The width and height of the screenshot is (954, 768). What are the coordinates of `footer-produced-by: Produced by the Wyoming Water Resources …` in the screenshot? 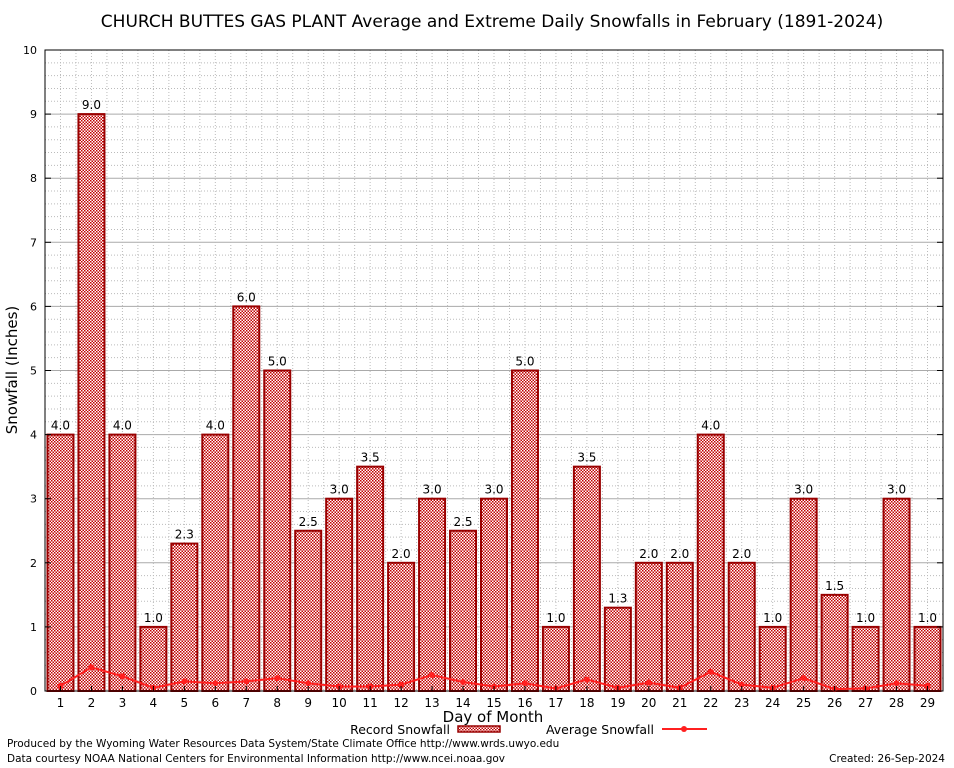 It's located at (283, 744).